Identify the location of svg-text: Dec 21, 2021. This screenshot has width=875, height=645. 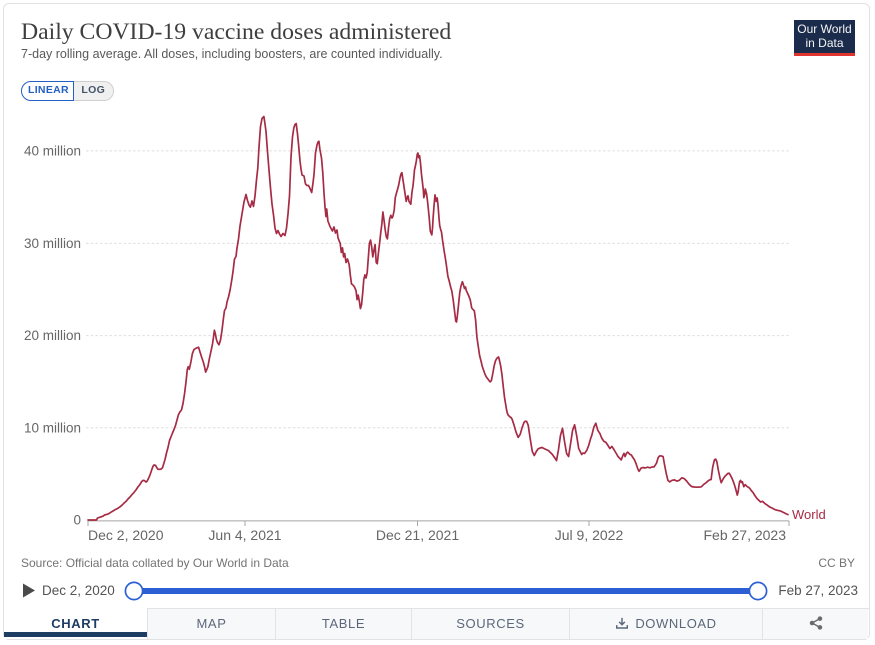
(417, 535).